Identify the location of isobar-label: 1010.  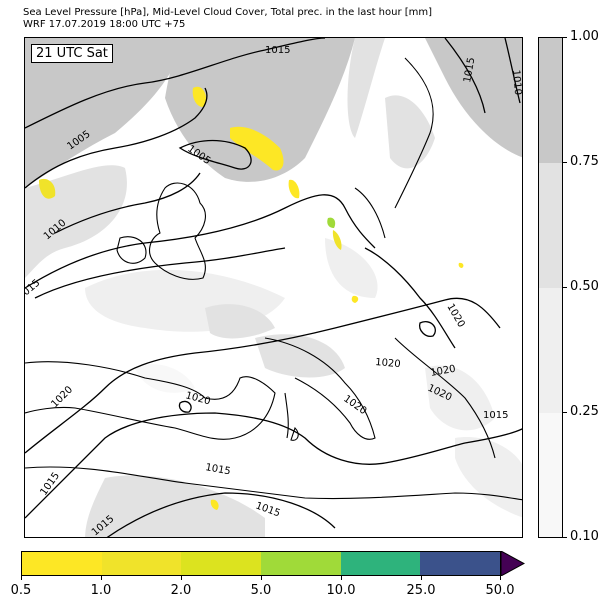
(516, 82).